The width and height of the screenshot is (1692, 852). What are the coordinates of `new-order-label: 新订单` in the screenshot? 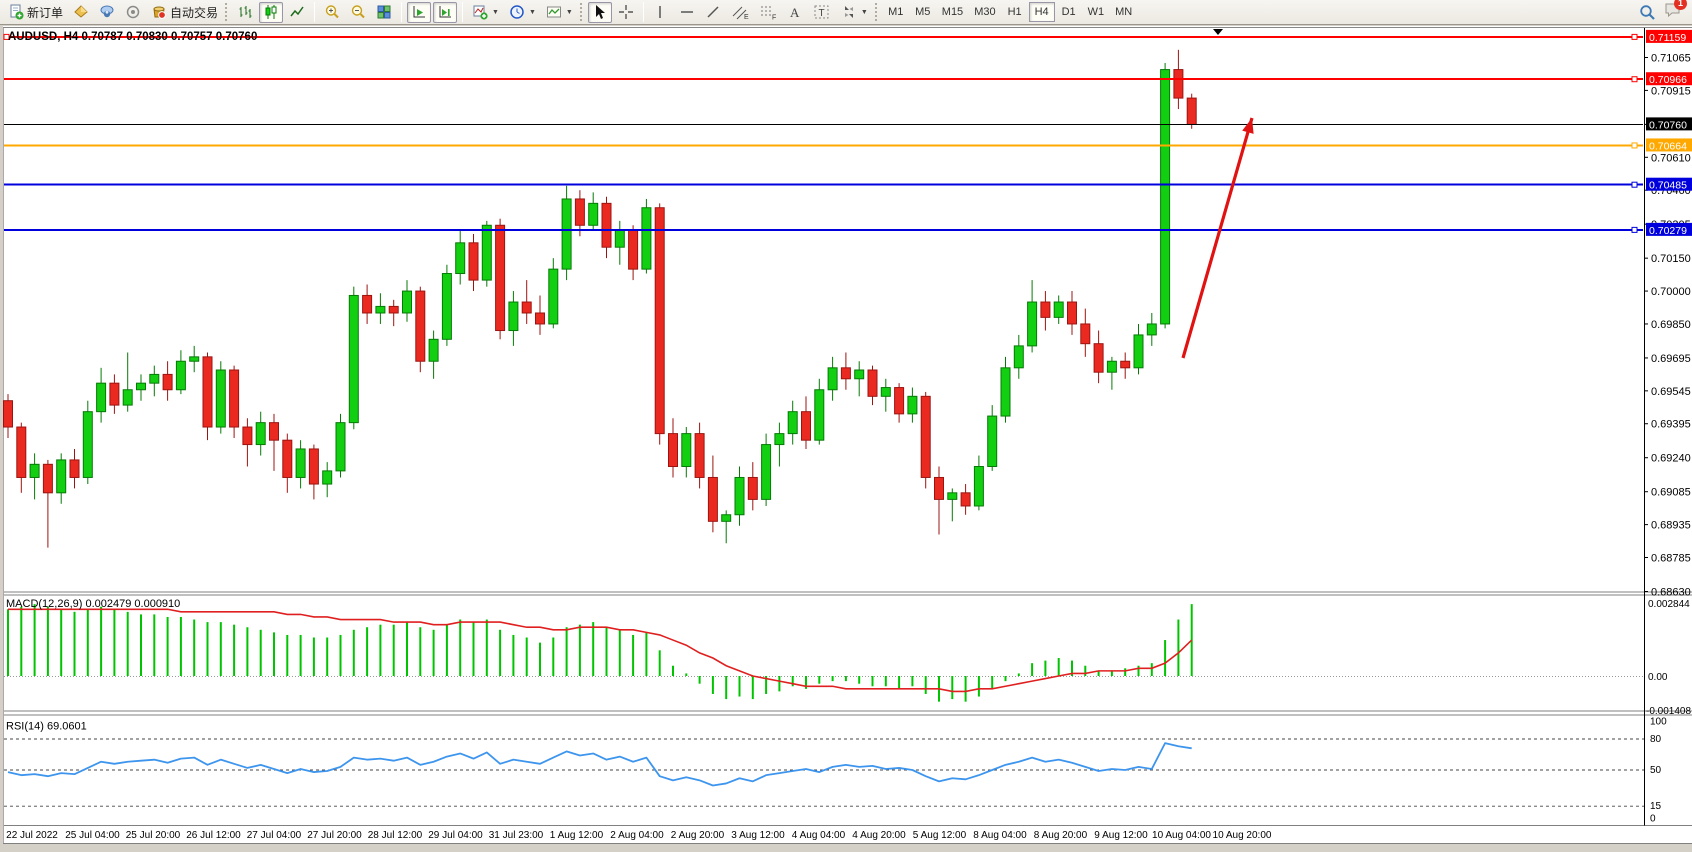 It's located at (45, 12).